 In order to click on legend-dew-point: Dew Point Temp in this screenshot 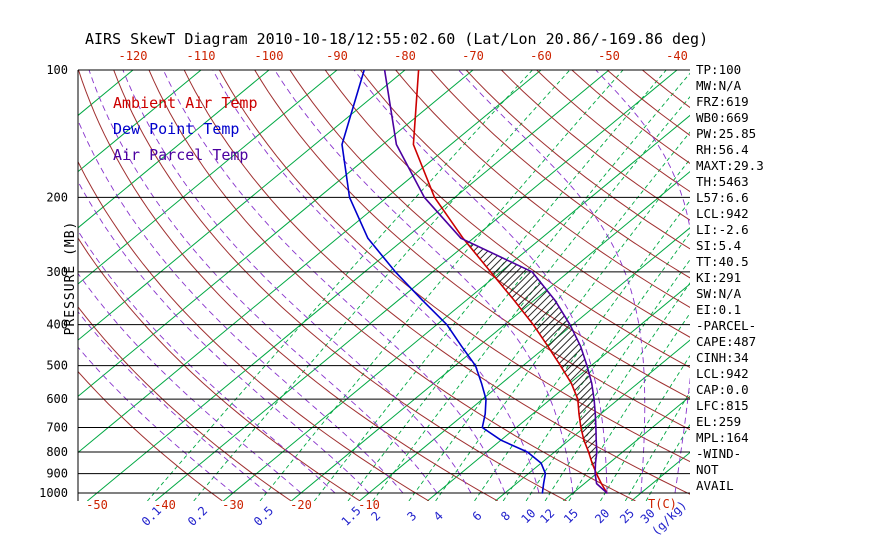, I will do `click(176, 129)`.